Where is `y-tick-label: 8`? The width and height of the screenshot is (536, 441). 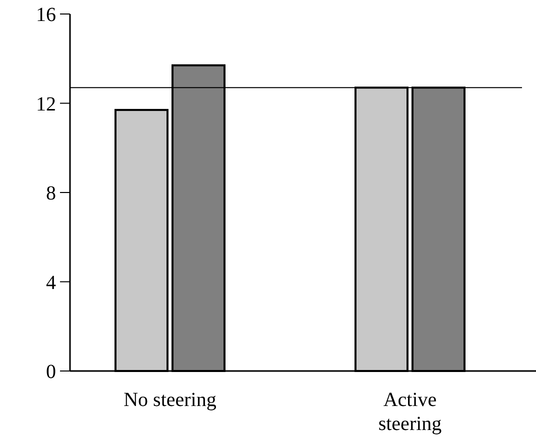 y-tick-label: 8 is located at coordinates (51, 193).